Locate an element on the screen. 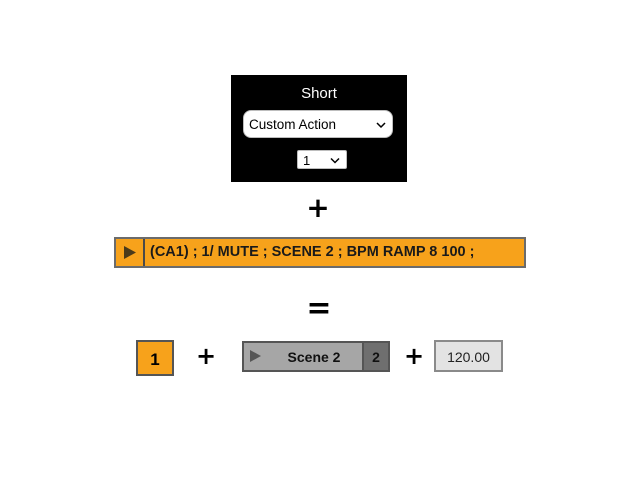 The width and height of the screenshot is (640, 480). tempo-value: 120.00 is located at coordinates (468, 357).